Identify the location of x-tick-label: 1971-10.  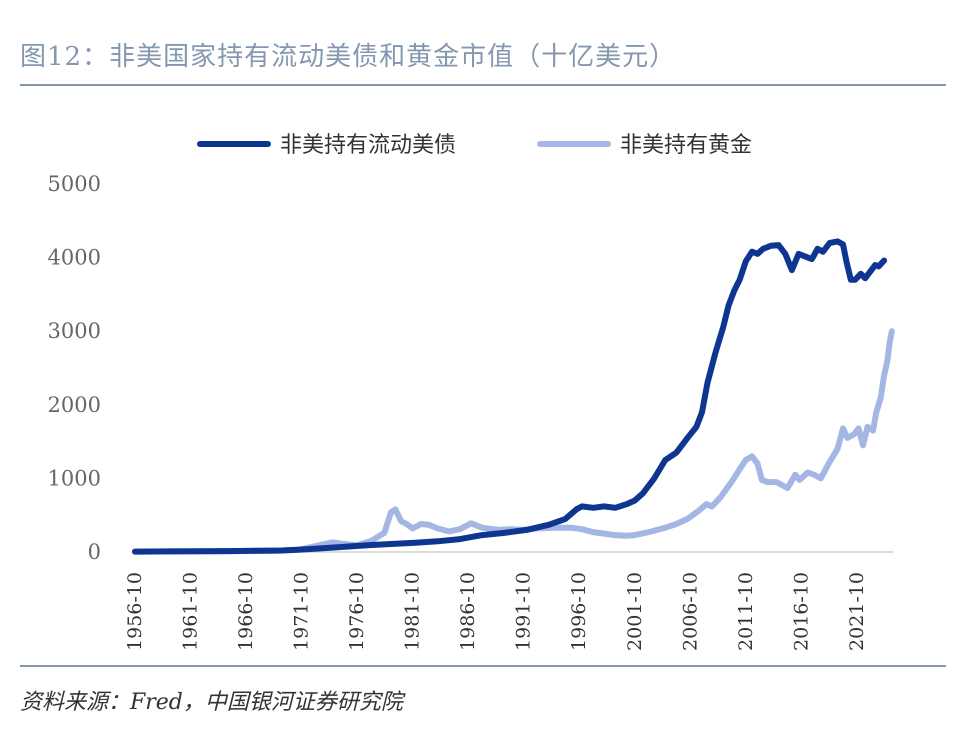
(302, 611).